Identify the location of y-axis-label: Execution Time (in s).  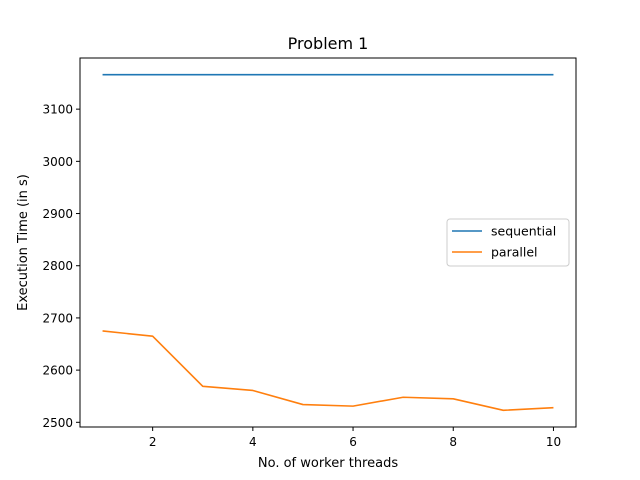
(23, 242).